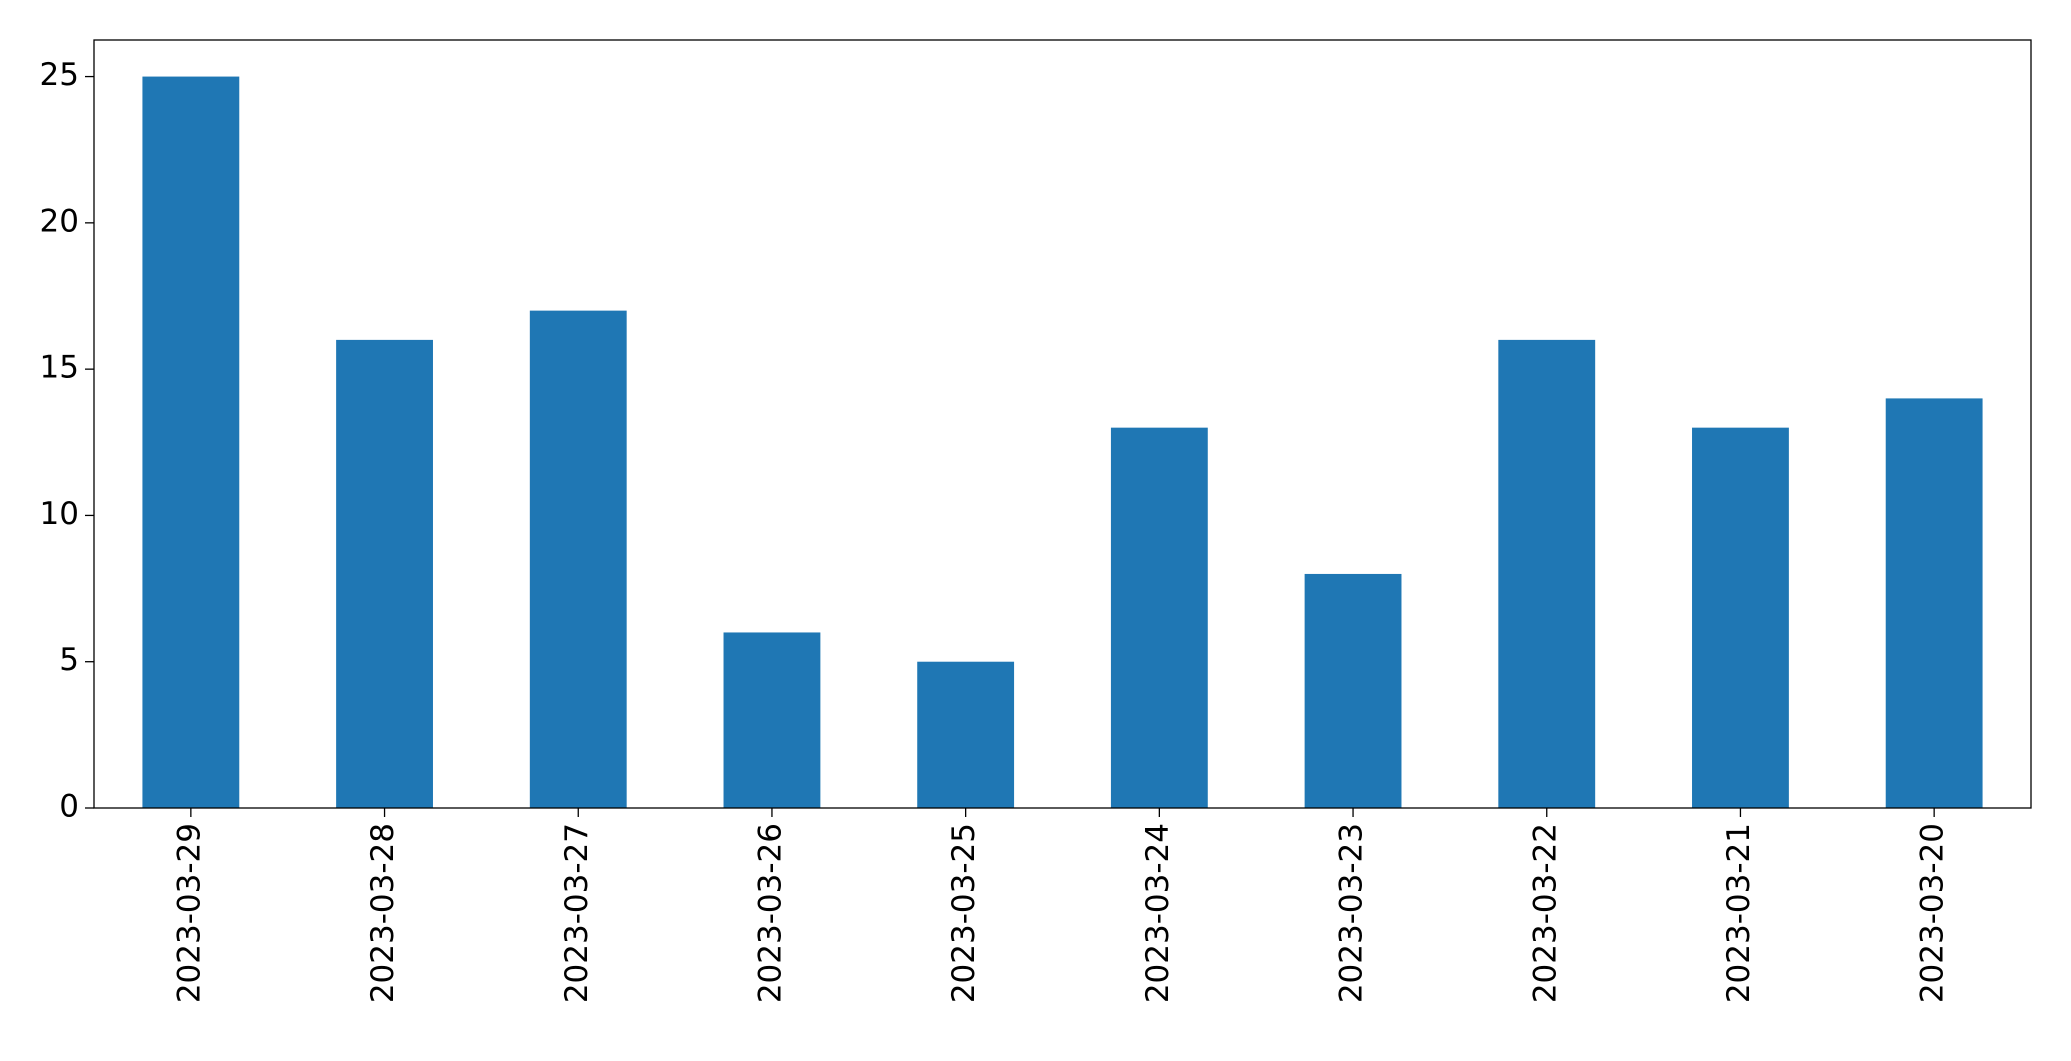 The height and width of the screenshot is (1061, 2071). Describe the element at coordinates (1739, 913) in the screenshot. I see `x-tick-label: 2023-03-21` at that location.